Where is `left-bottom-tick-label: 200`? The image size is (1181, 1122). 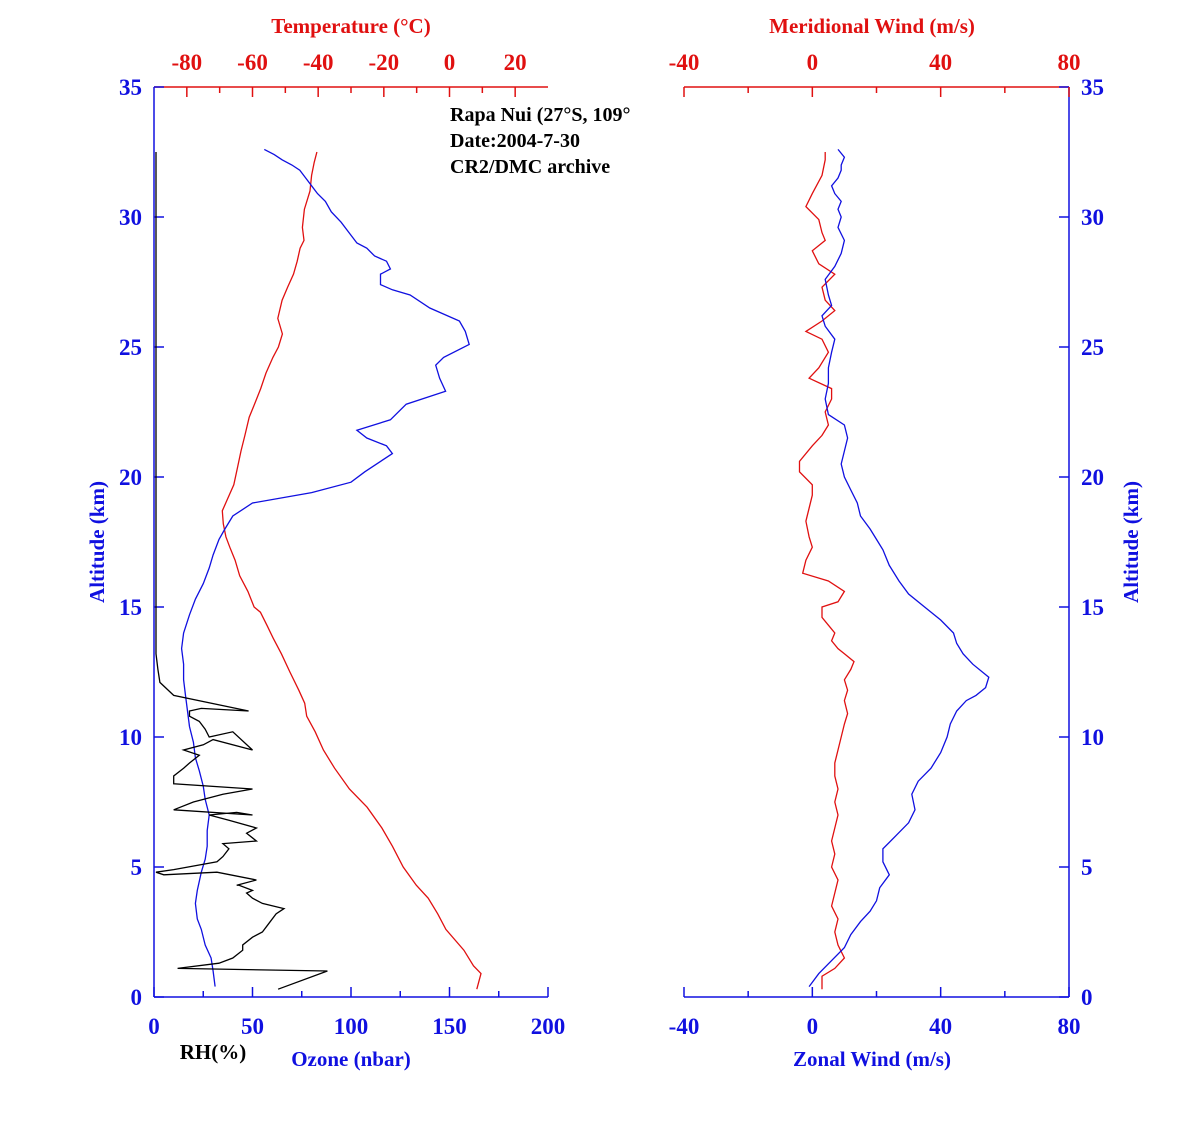 left-bottom-tick-label: 200 is located at coordinates (548, 1026).